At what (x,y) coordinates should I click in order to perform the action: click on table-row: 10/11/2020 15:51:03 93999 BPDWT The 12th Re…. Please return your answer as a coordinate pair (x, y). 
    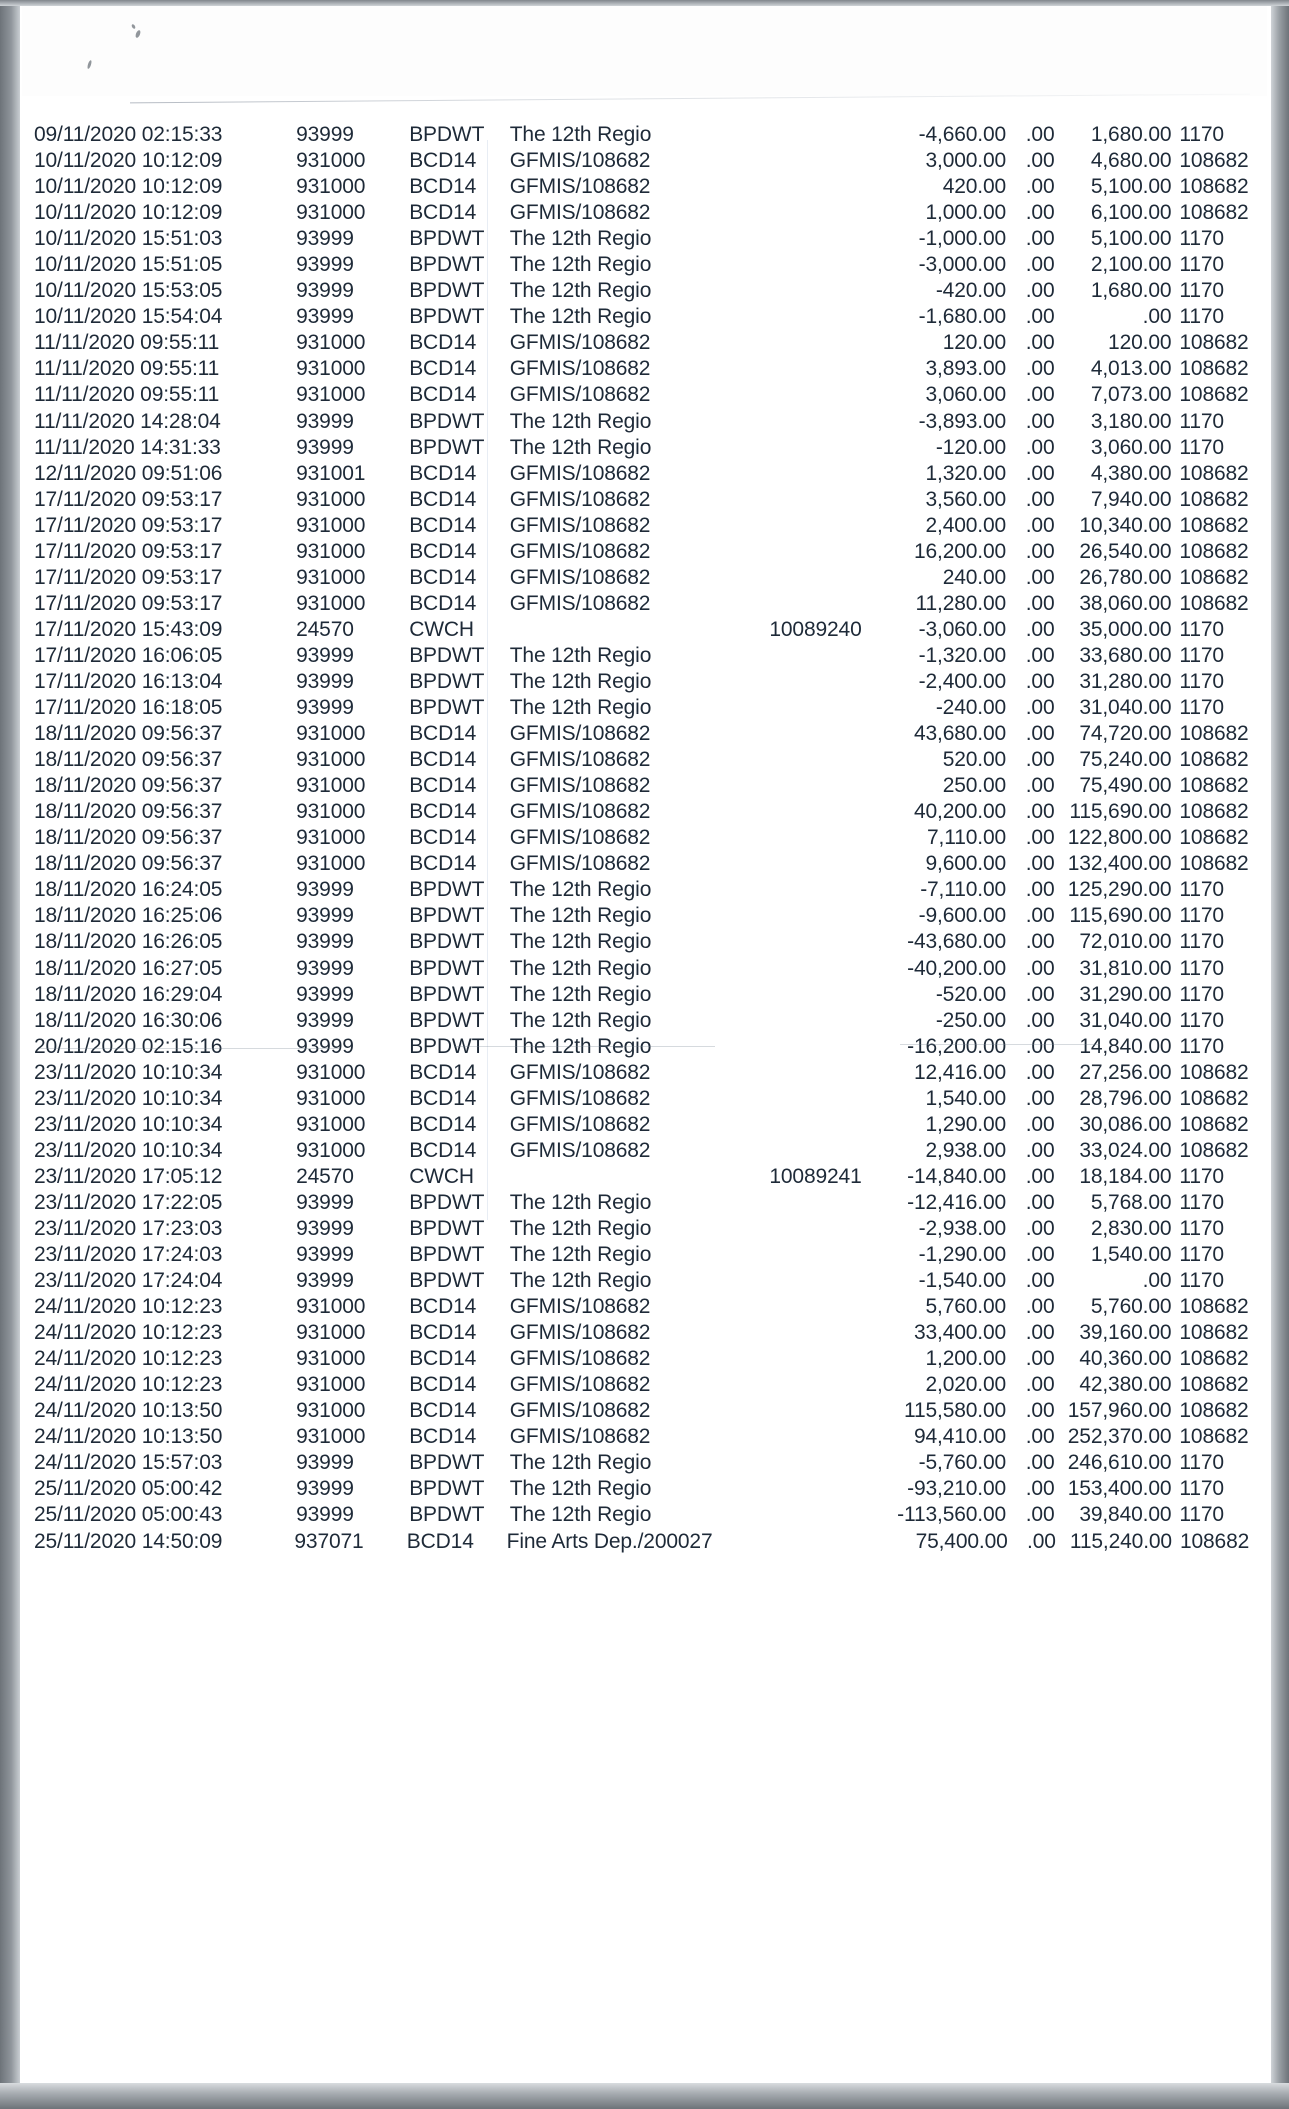
    Looking at the image, I should click on (642, 239).